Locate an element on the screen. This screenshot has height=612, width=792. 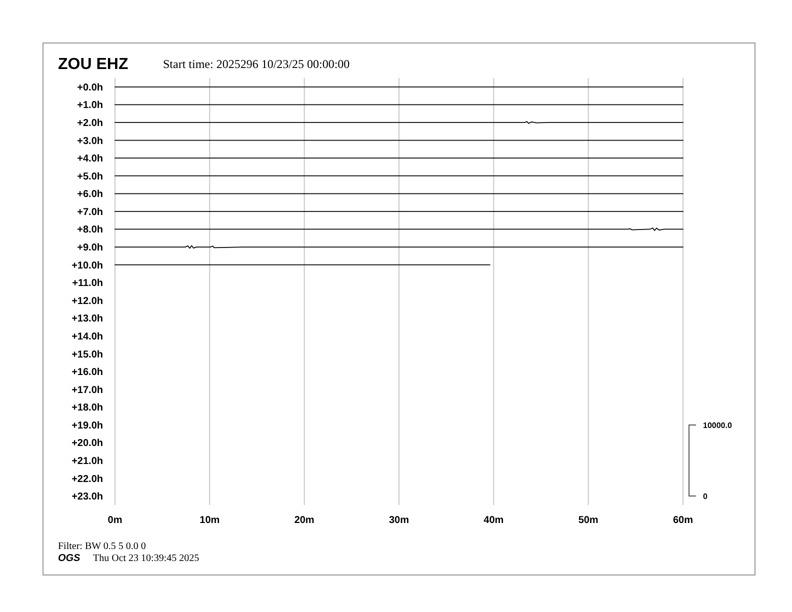
y-tick-label: +10.0h is located at coordinates (87, 266).